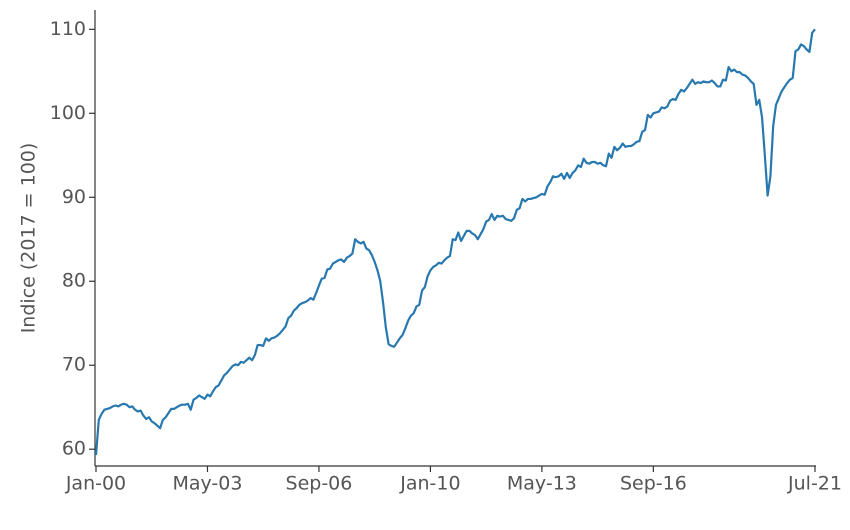  What do you see at coordinates (68, 29) in the screenshot?
I see `y-tick-label: 110` at bounding box center [68, 29].